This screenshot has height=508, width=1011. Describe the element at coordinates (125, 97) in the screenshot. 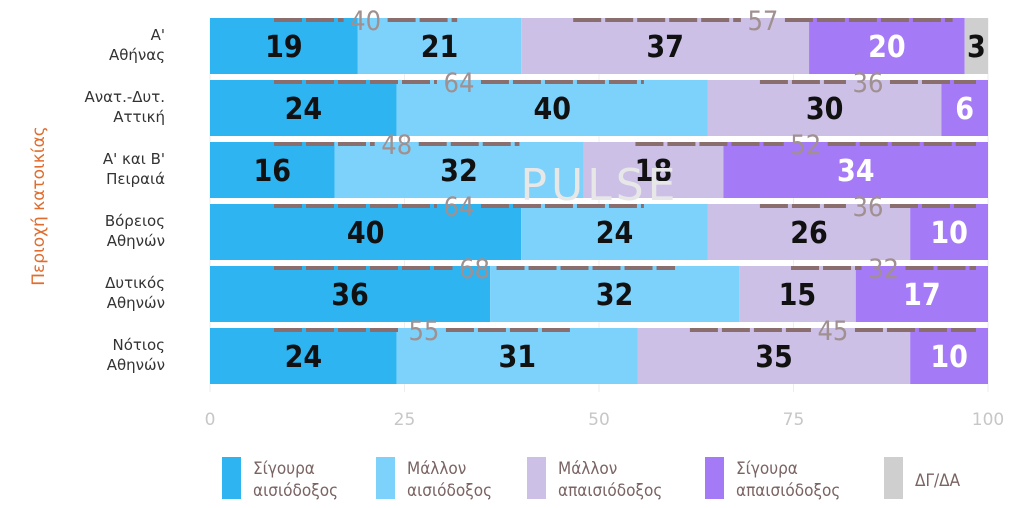

I see `category-label: Ανατ.-Δυτ.` at that location.